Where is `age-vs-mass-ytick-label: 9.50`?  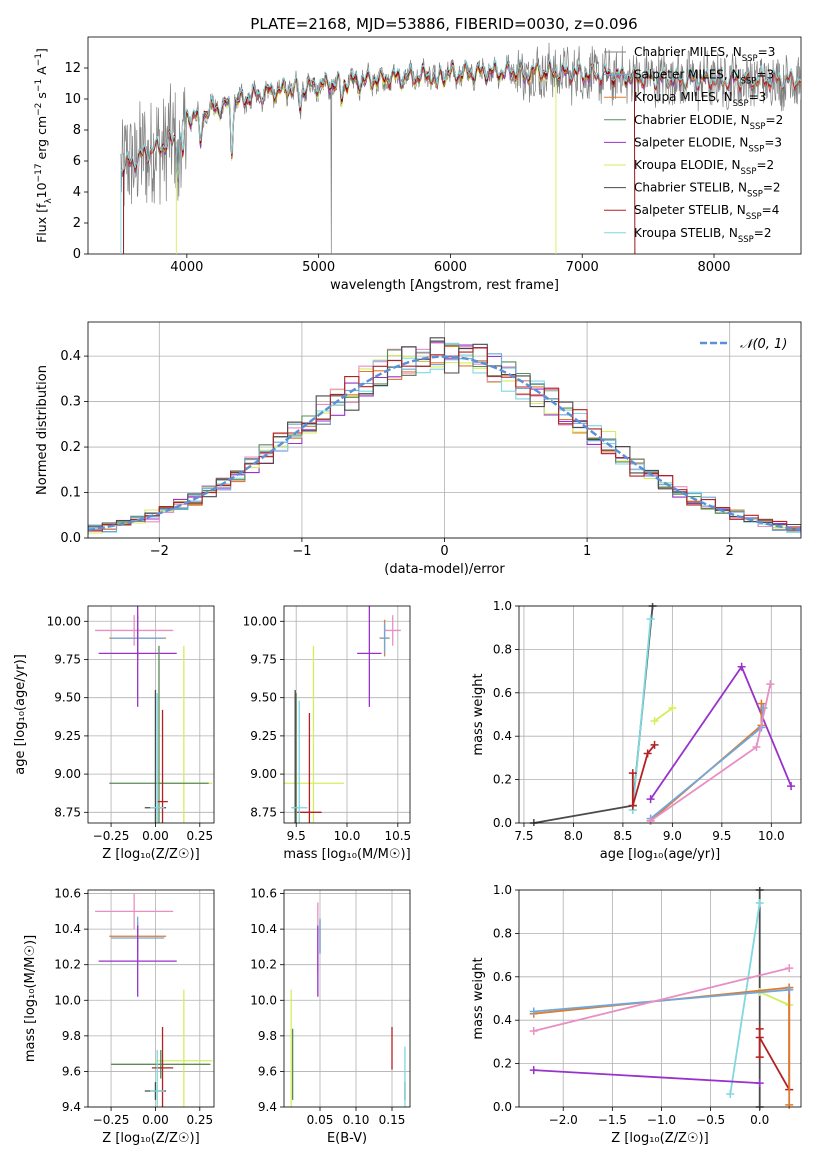
age-vs-mass-ytick-label: 9.50 is located at coordinates (263, 698).